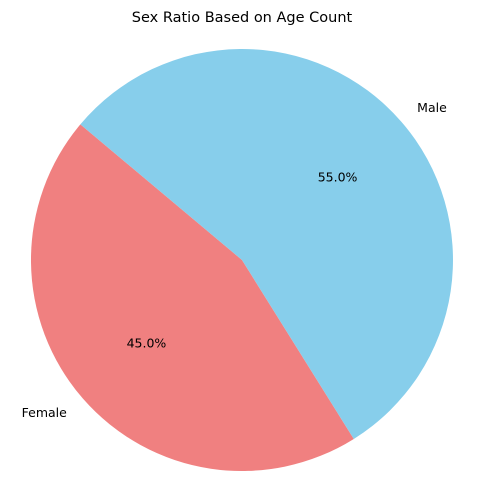  What do you see at coordinates (147, 343) in the screenshot?
I see `percent-label-female: 45.0%` at bounding box center [147, 343].